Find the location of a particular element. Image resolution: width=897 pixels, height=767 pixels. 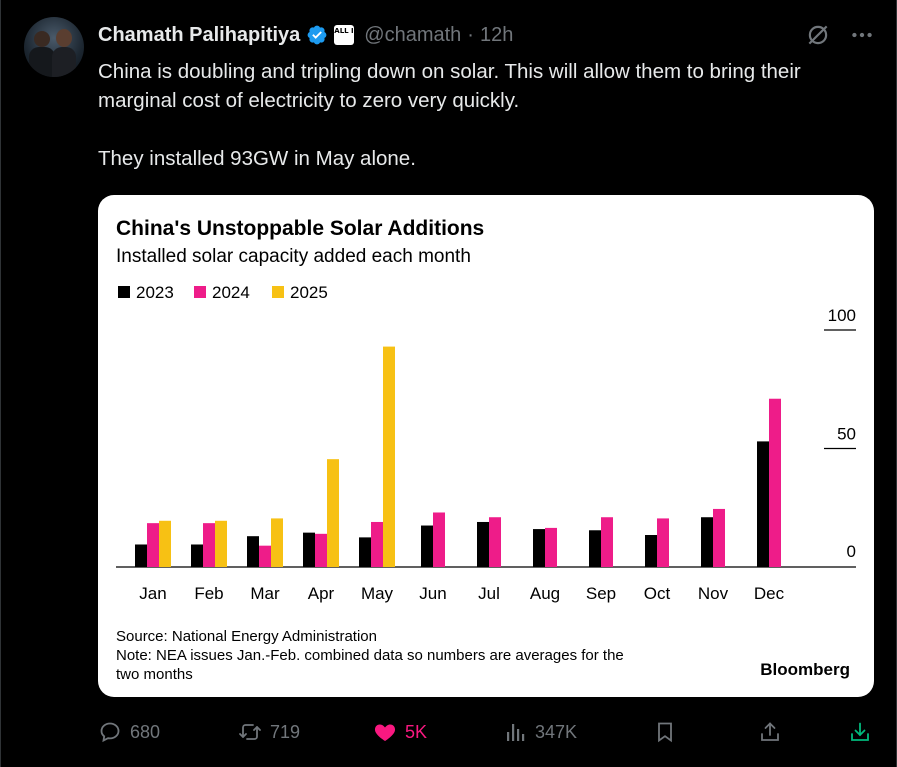

share-button is located at coordinates (770, 732).